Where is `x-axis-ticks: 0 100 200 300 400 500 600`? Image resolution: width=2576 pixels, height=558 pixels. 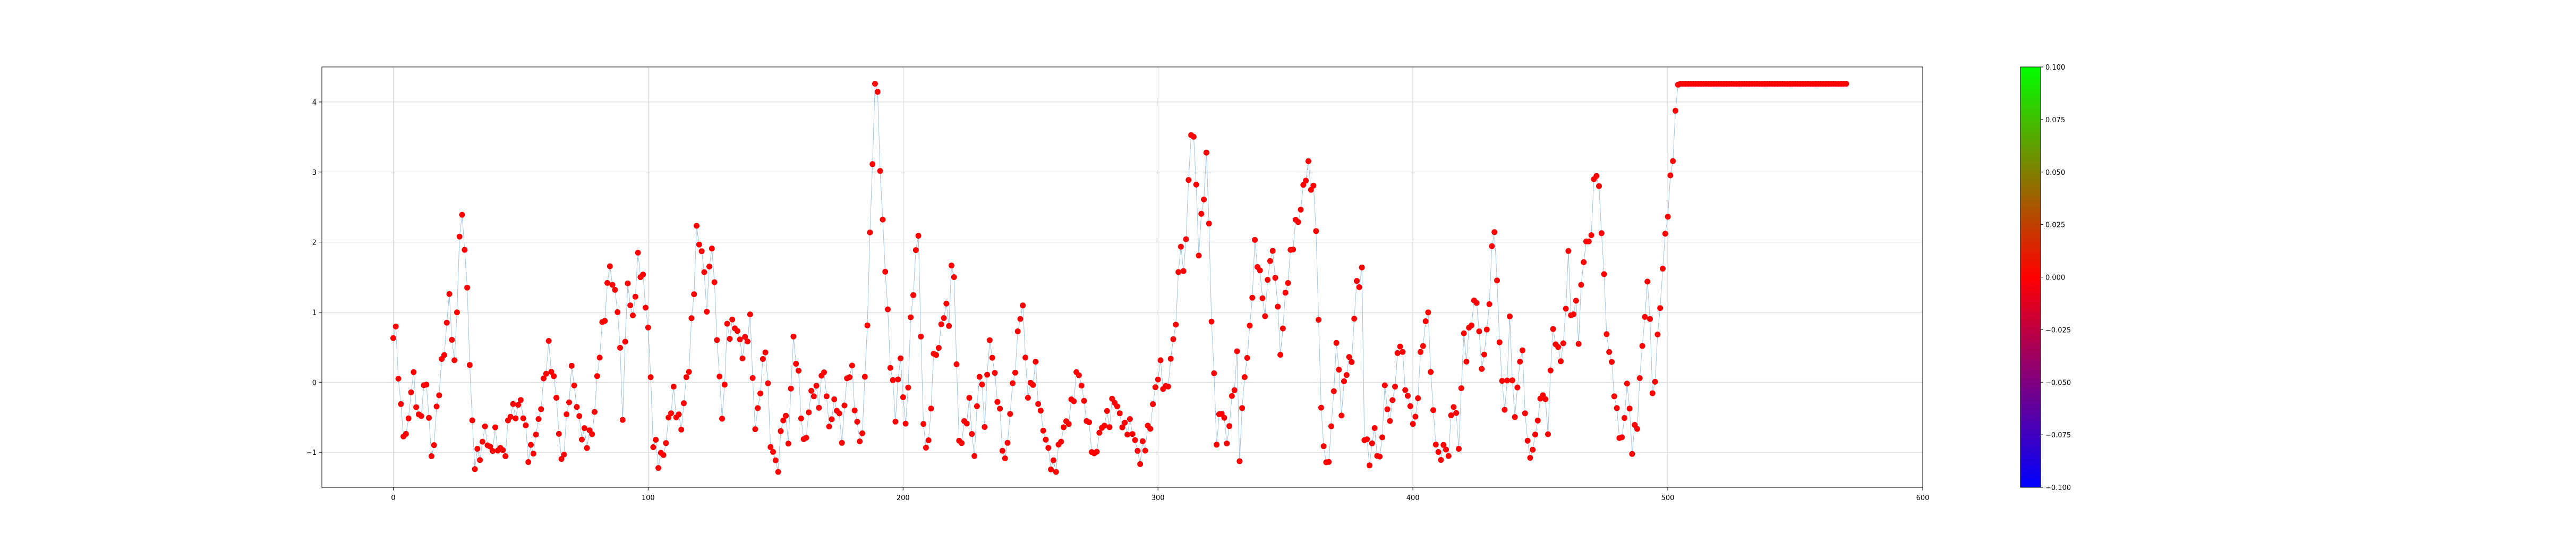
x-axis-ticks: 0 100 200 300 400 500 600 is located at coordinates (1160, 495).